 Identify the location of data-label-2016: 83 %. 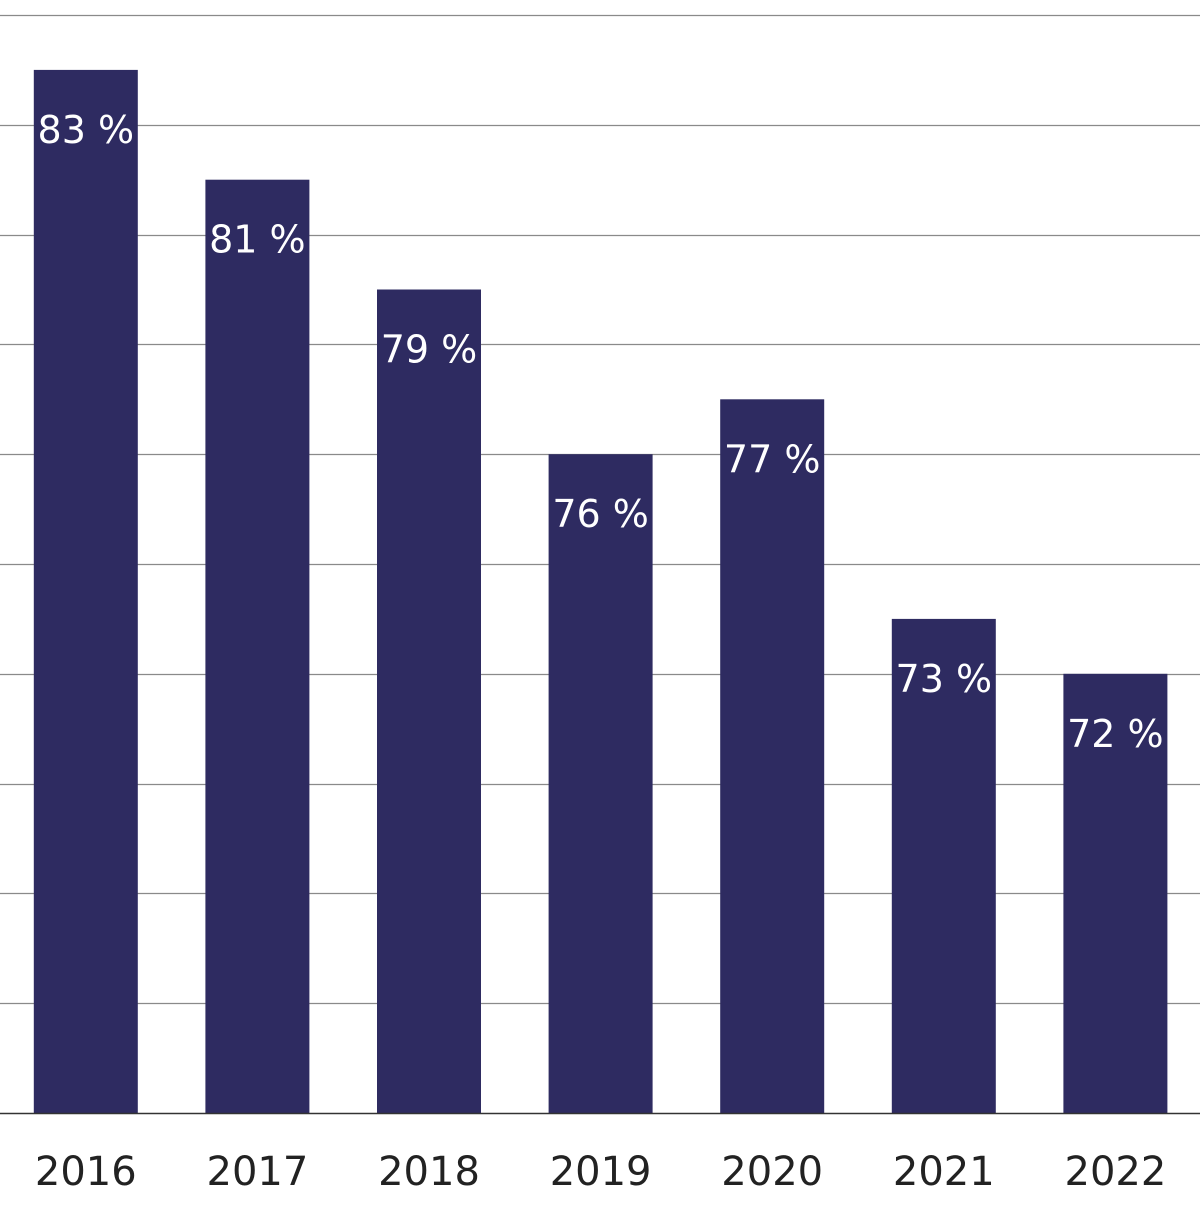
(86, 130).